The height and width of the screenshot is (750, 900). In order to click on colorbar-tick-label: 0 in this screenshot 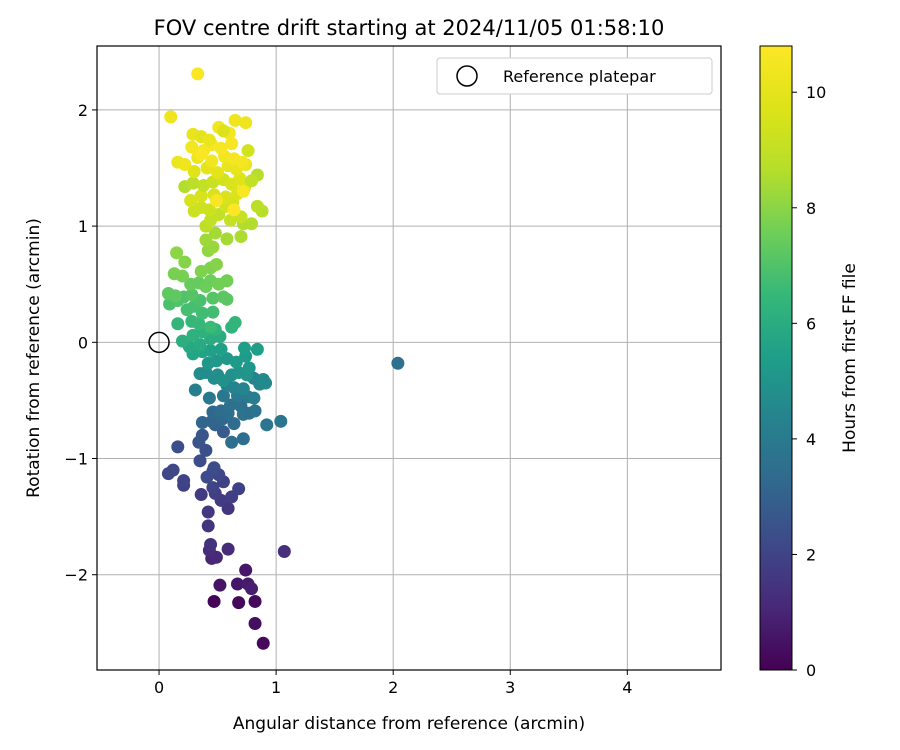, I will do `click(811, 670)`.